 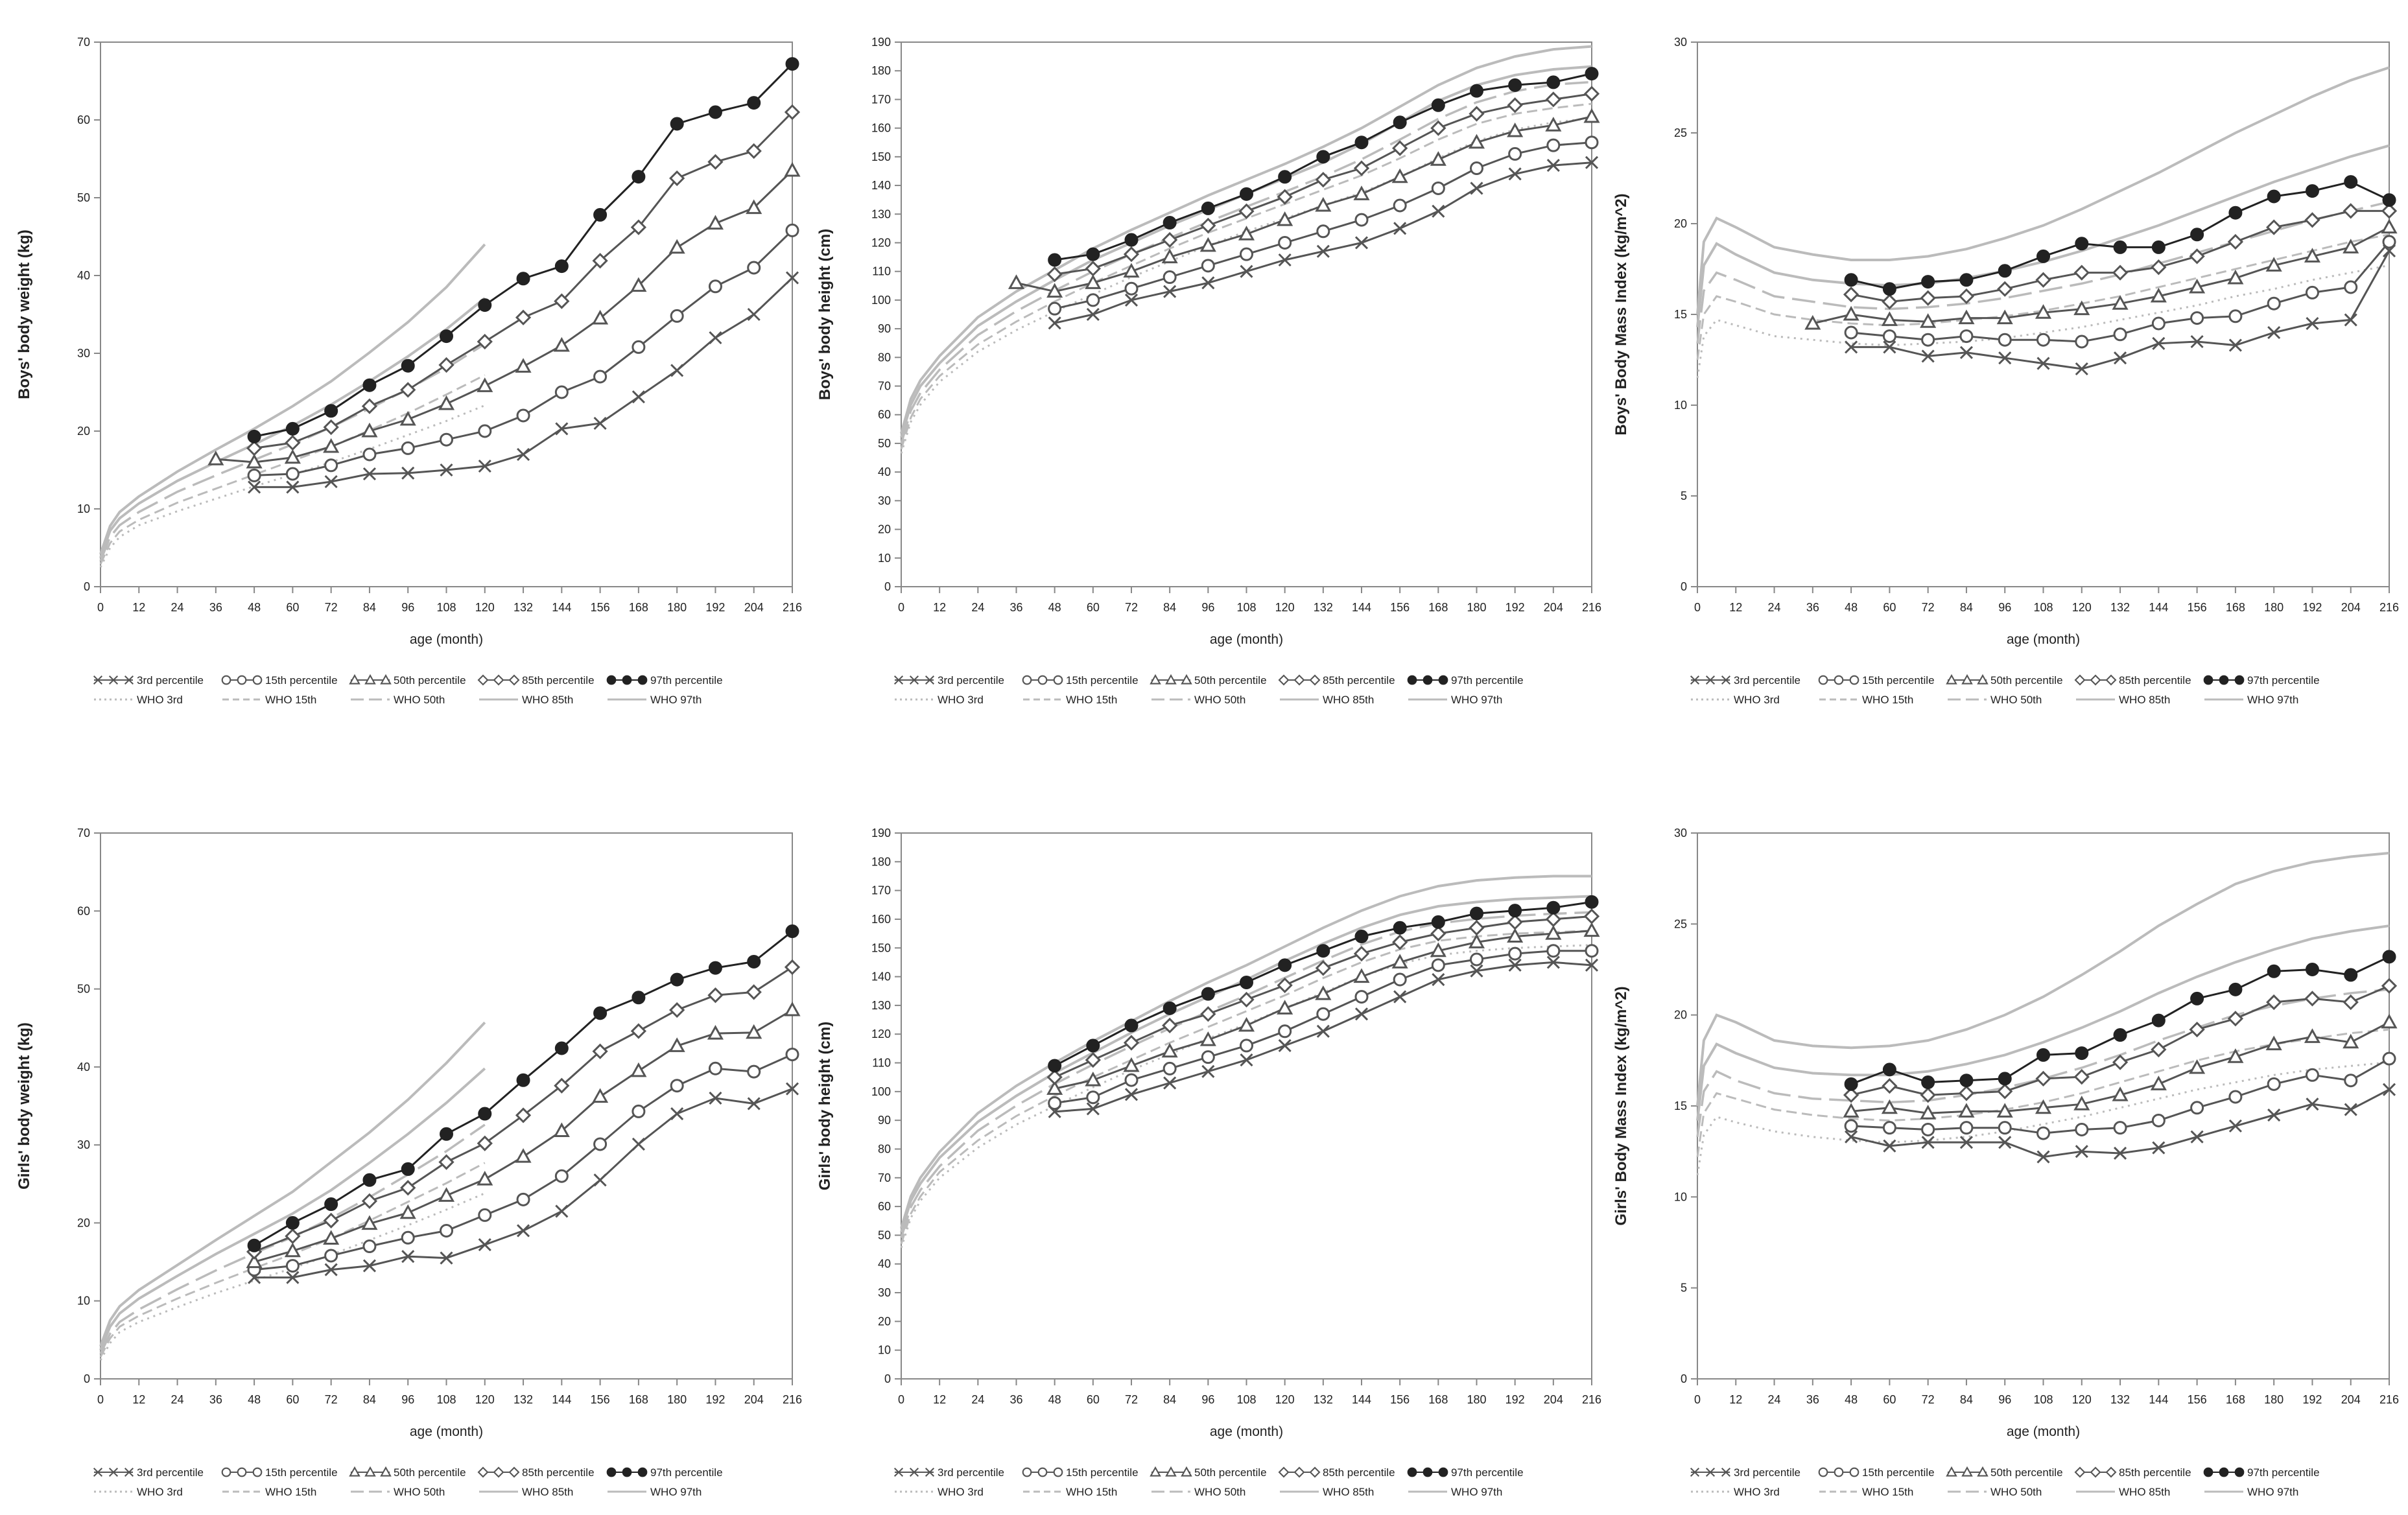 I want to click on legend-label: WHO 15th, so click(x=290, y=1492).